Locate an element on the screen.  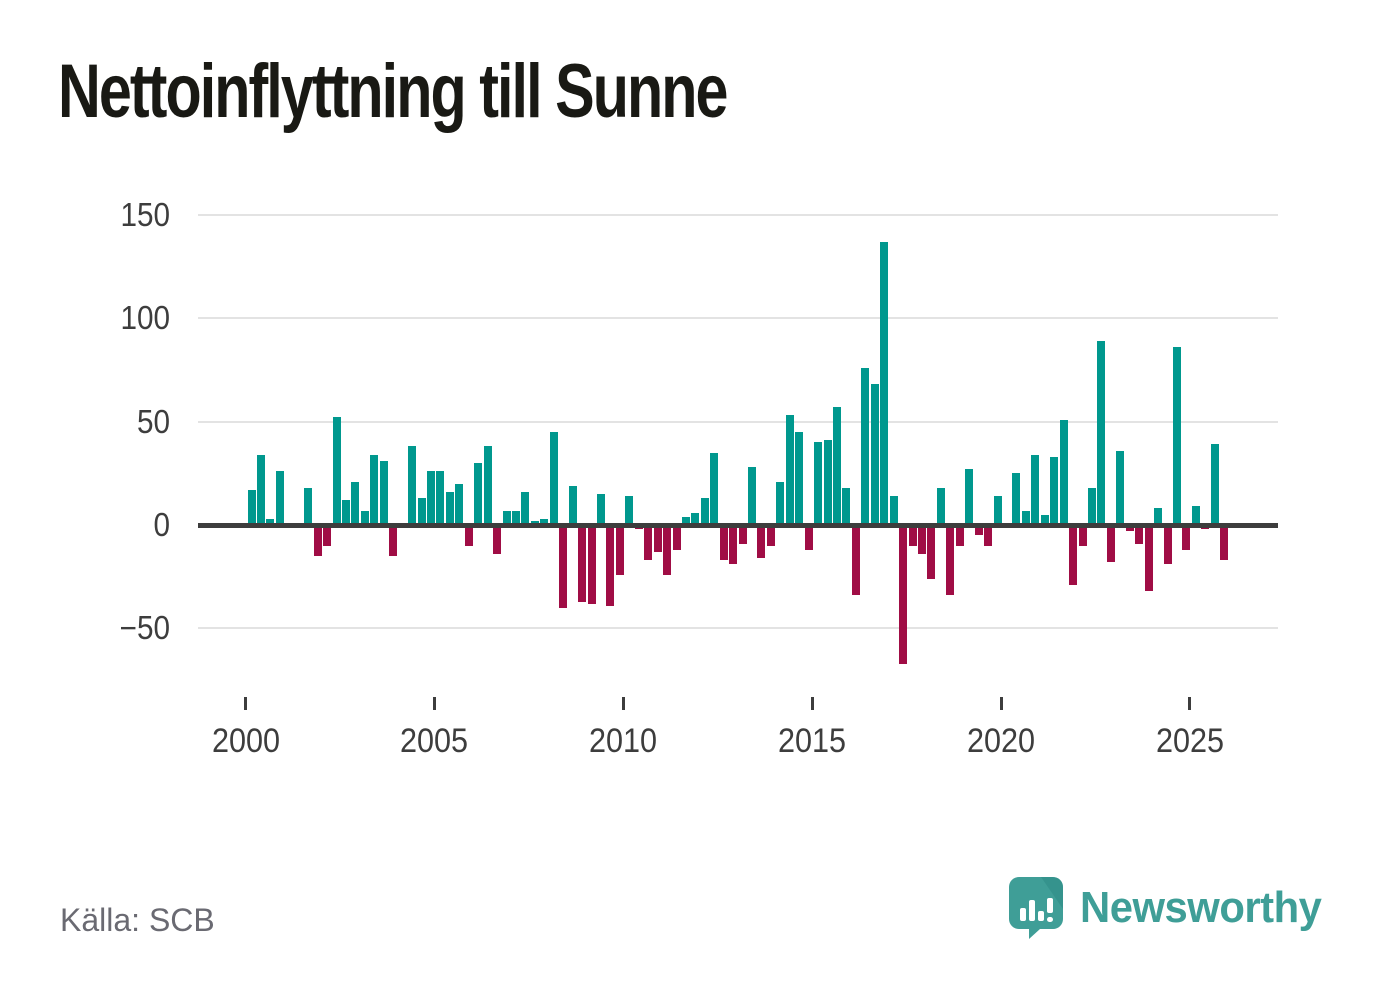
bar-2019-Q1 is located at coordinates (969, 497).